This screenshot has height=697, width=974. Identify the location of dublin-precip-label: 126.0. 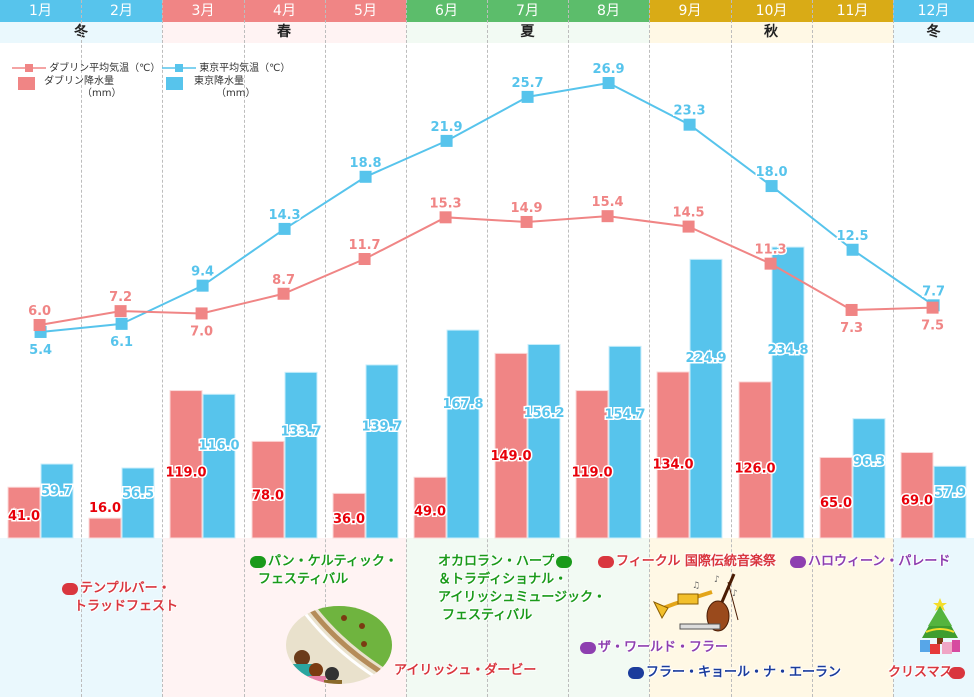
(754, 469).